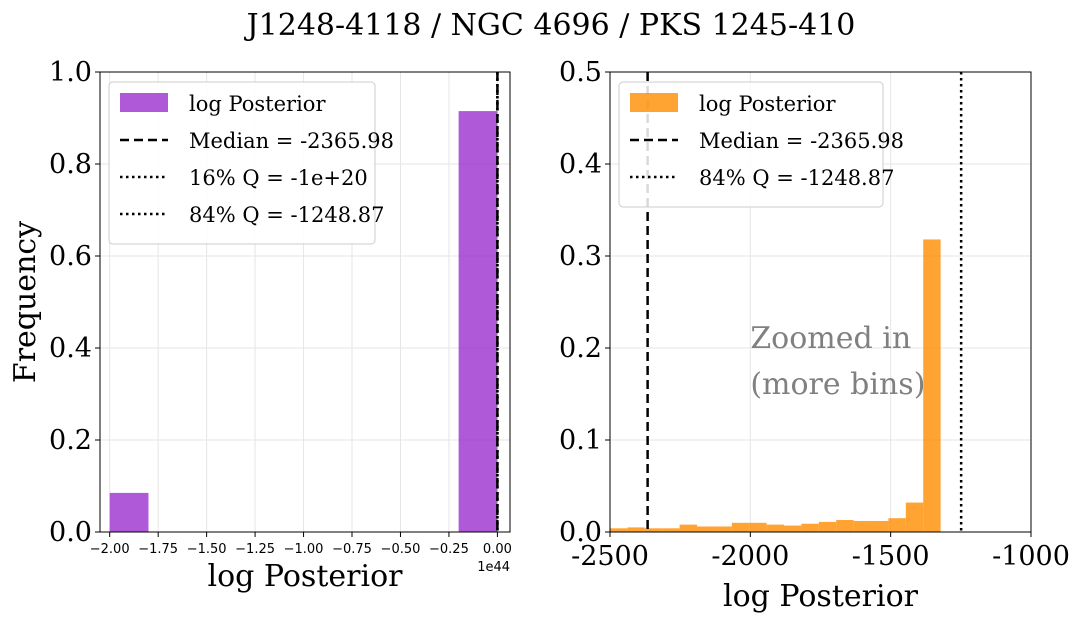 This screenshot has width=1075, height=625. What do you see at coordinates (580, 440) in the screenshot?
I see `y-tick-label: 0.1` at bounding box center [580, 440].